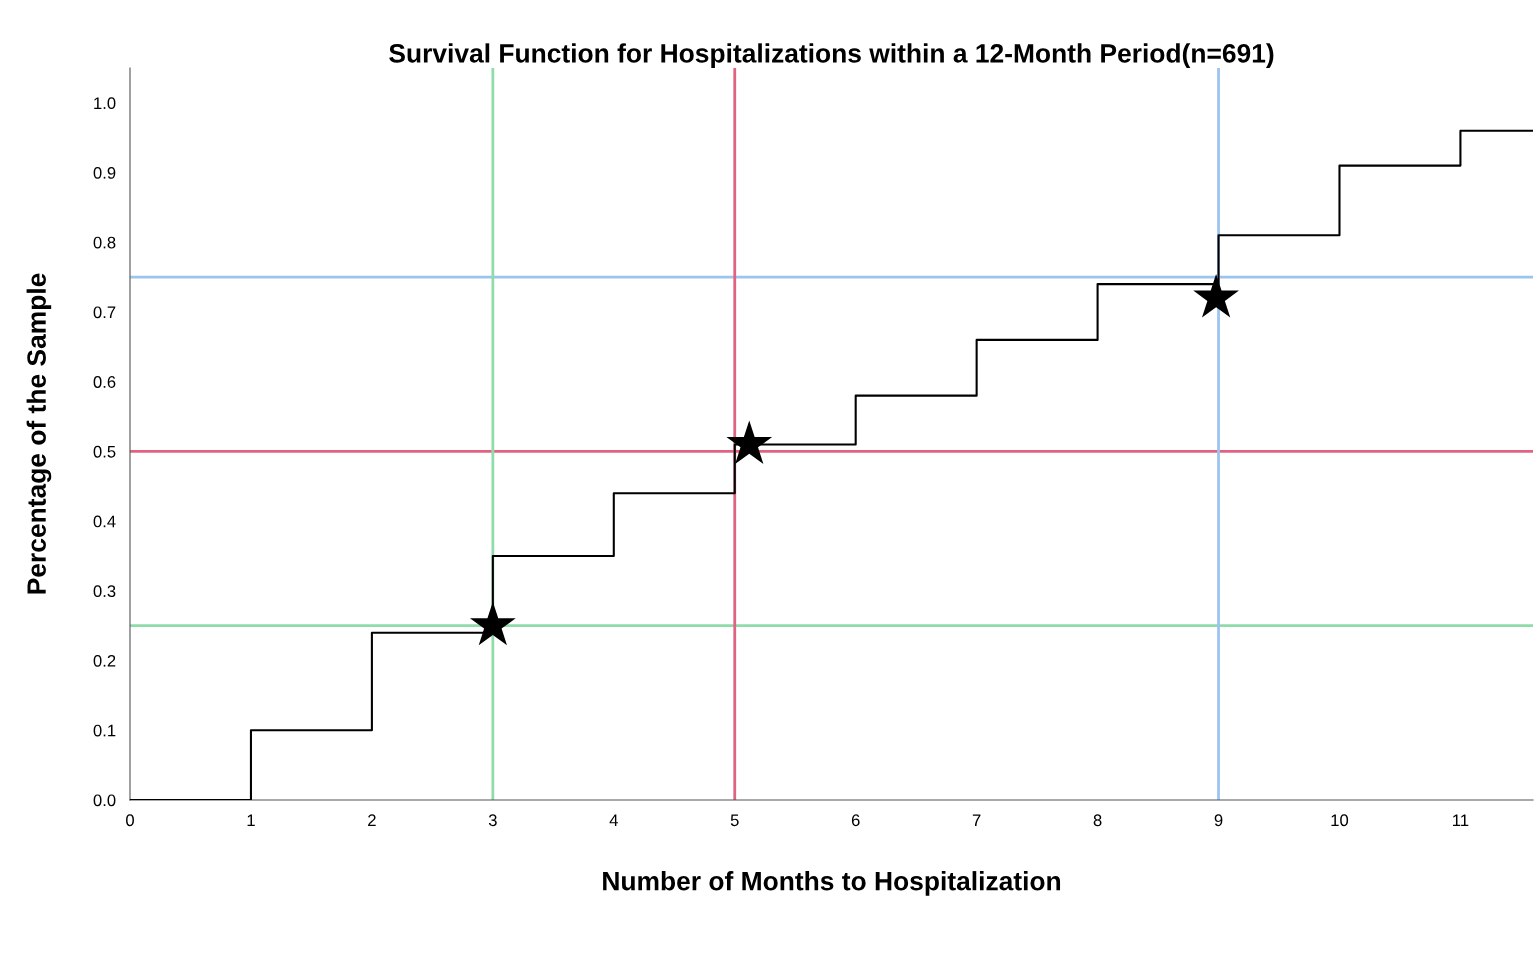  Describe the element at coordinates (613, 820) in the screenshot. I see `x-tick-label: 4` at that location.